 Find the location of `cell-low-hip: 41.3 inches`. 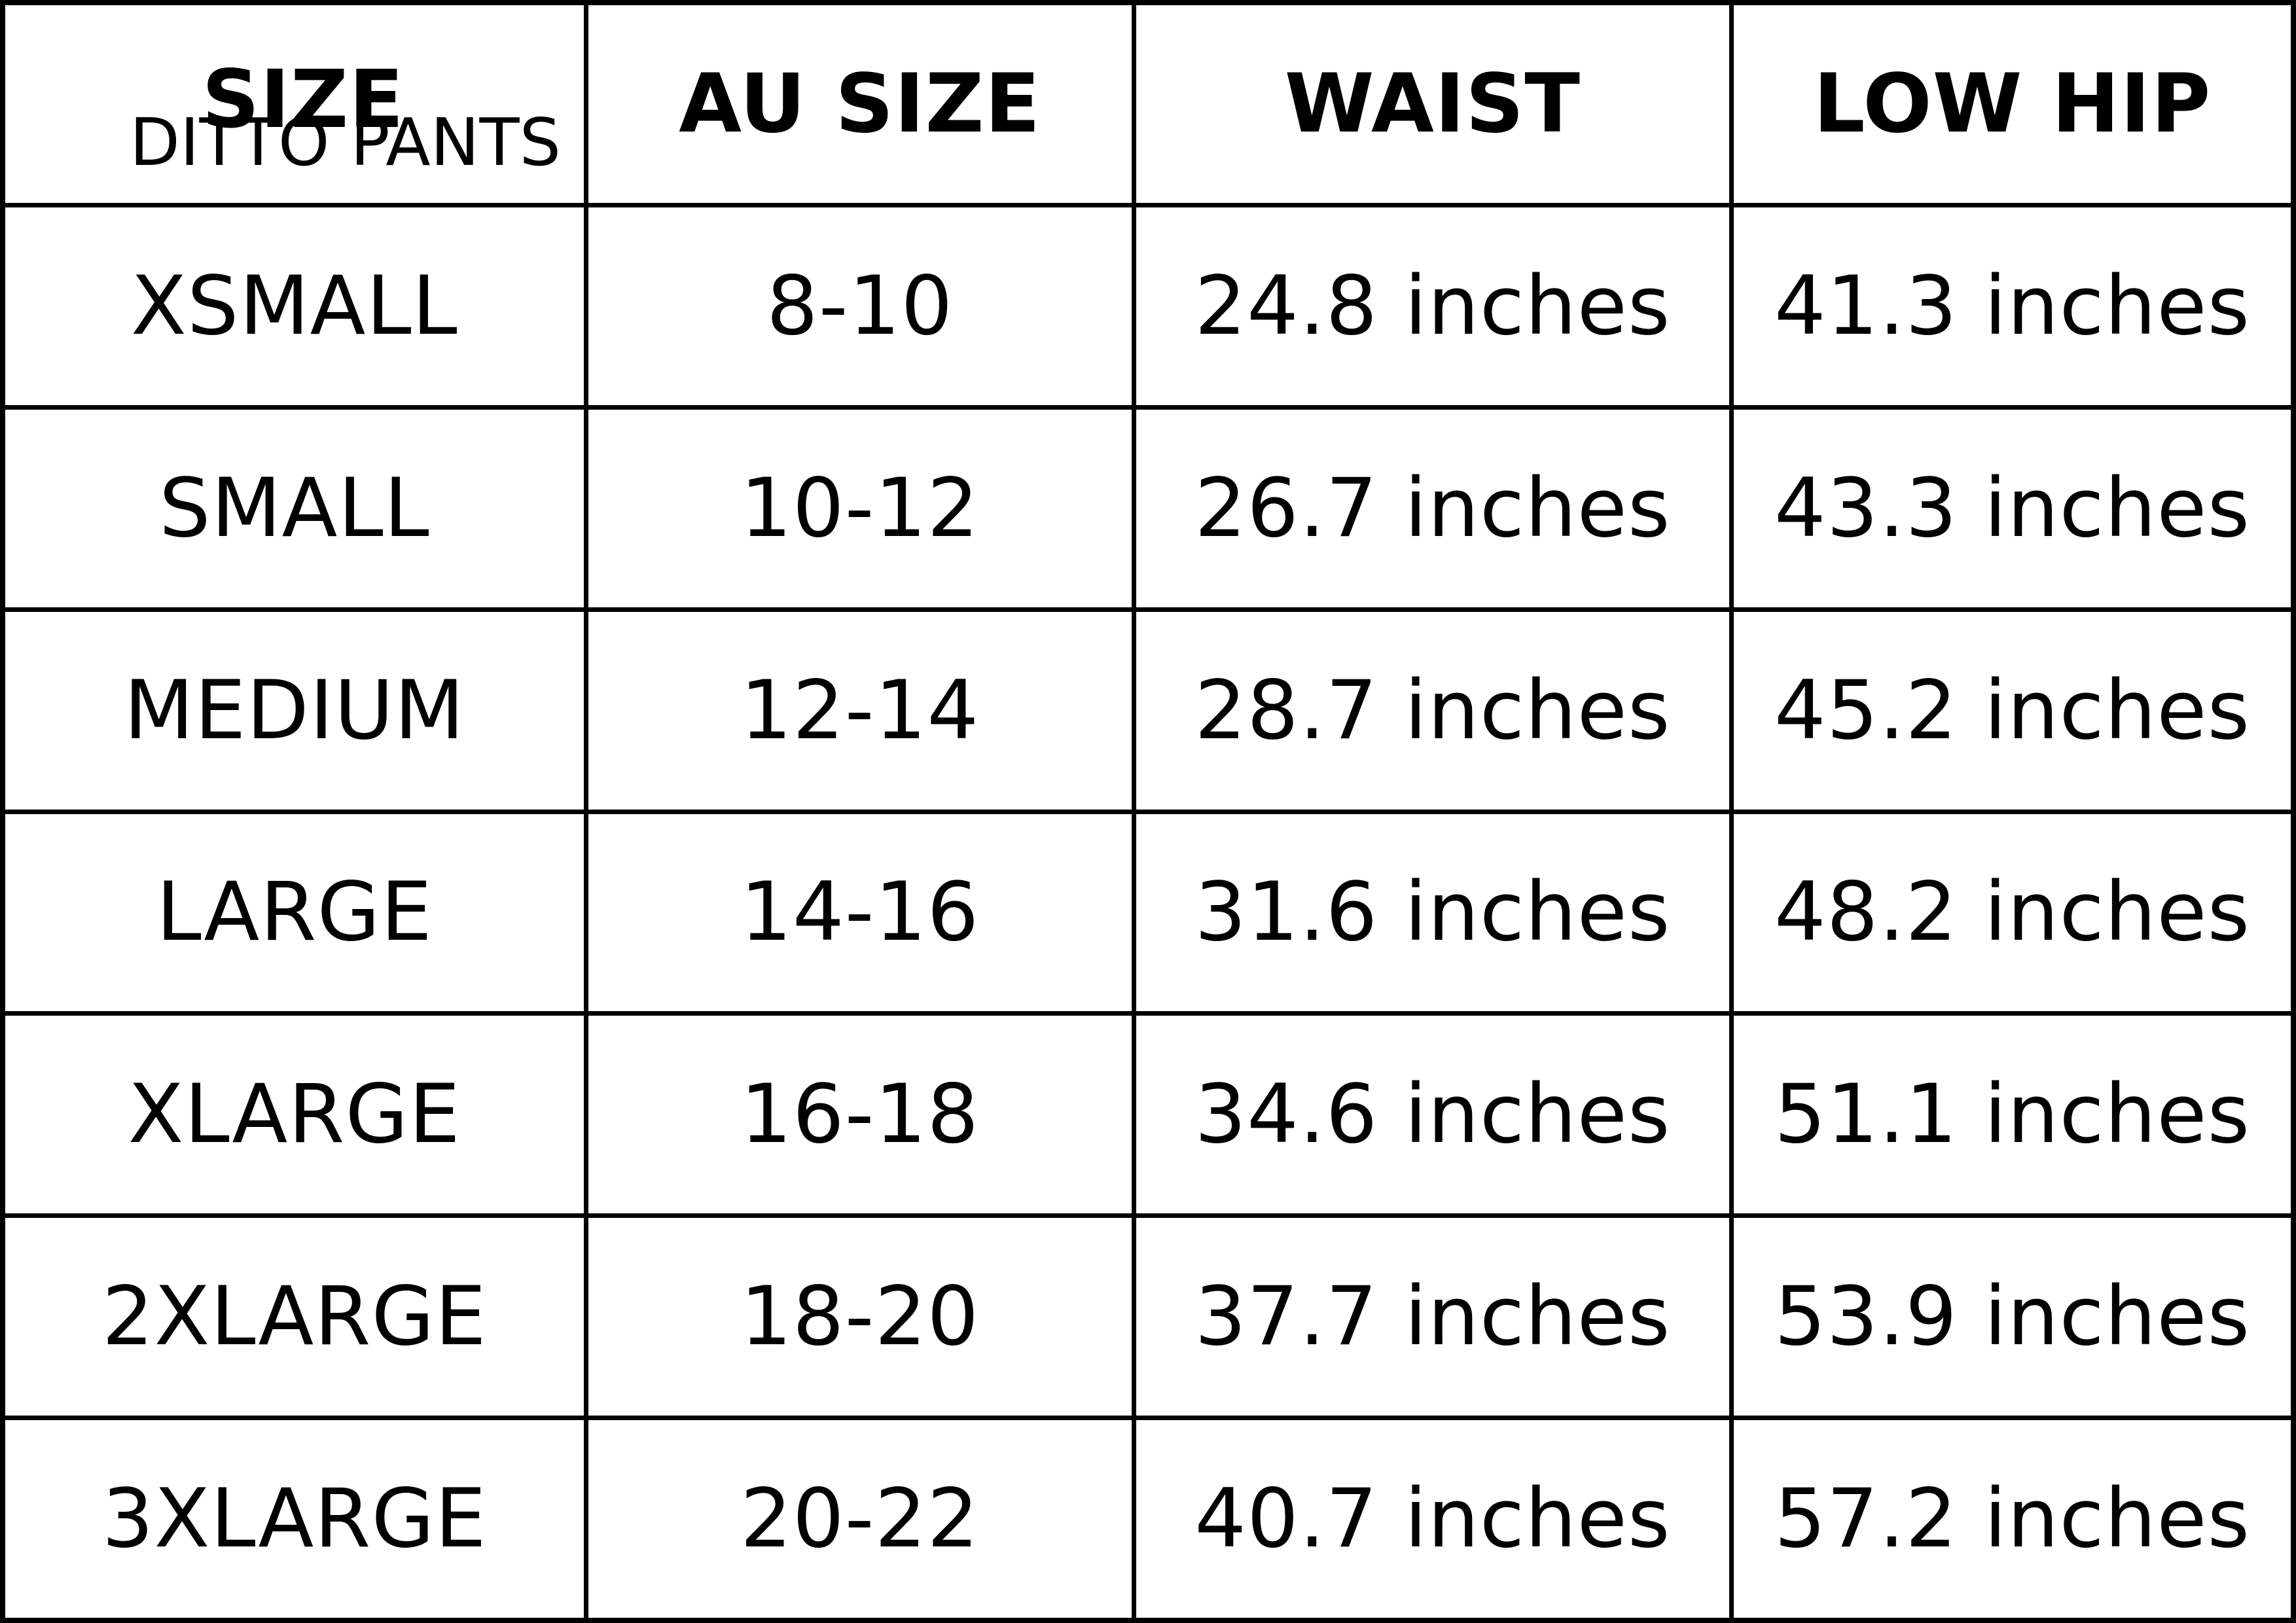

cell-low-hip: 41.3 inches is located at coordinates (2012, 306).